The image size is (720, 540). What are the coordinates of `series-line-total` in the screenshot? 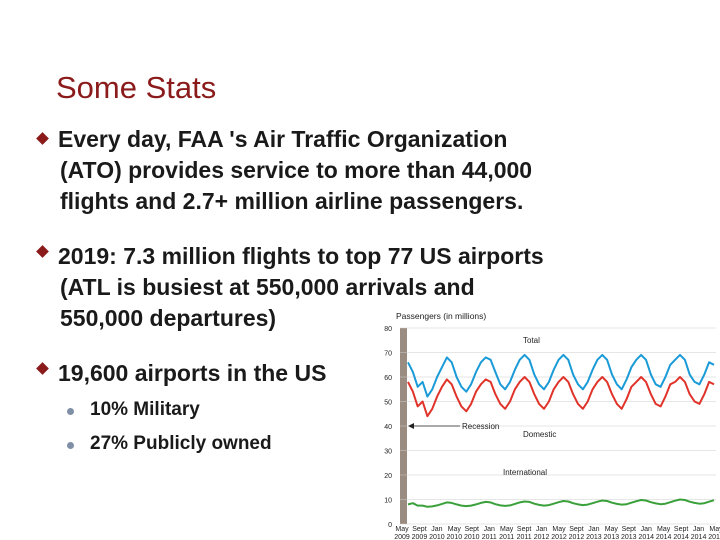 It's located at (561, 375).